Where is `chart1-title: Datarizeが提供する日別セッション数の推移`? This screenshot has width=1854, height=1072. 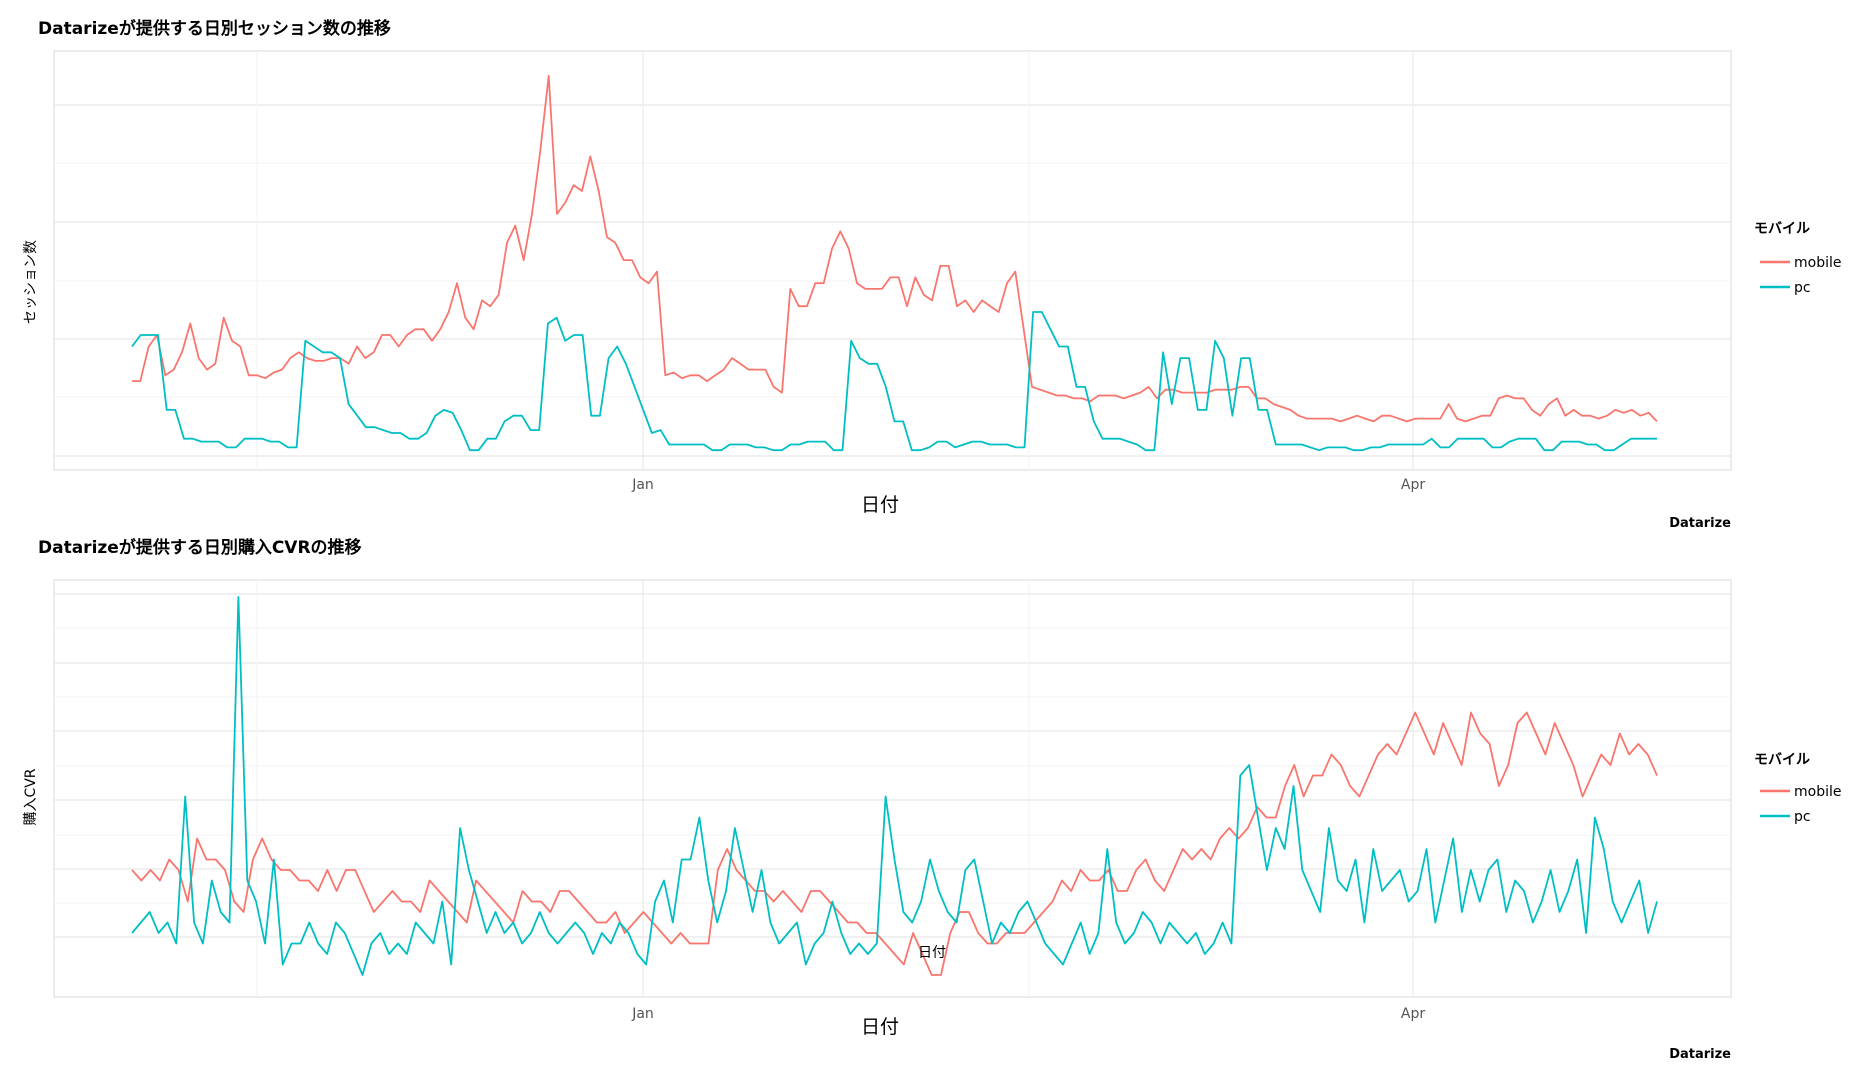 chart1-title: Datarizeが提供する日別セッション数の推移 is located at coordinates (214, 28).